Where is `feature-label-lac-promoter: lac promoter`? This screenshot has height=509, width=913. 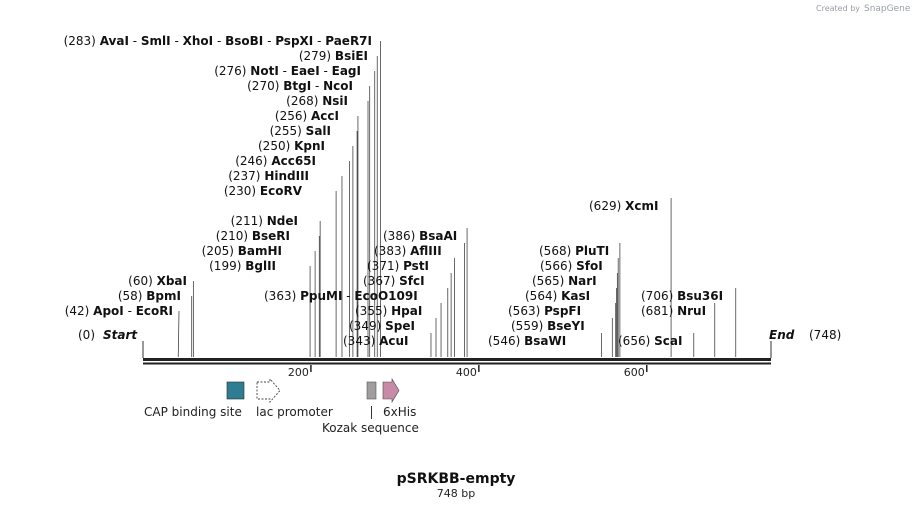 feature-label-lac-promoter: lac promoter is located at coordinates (294, 412).